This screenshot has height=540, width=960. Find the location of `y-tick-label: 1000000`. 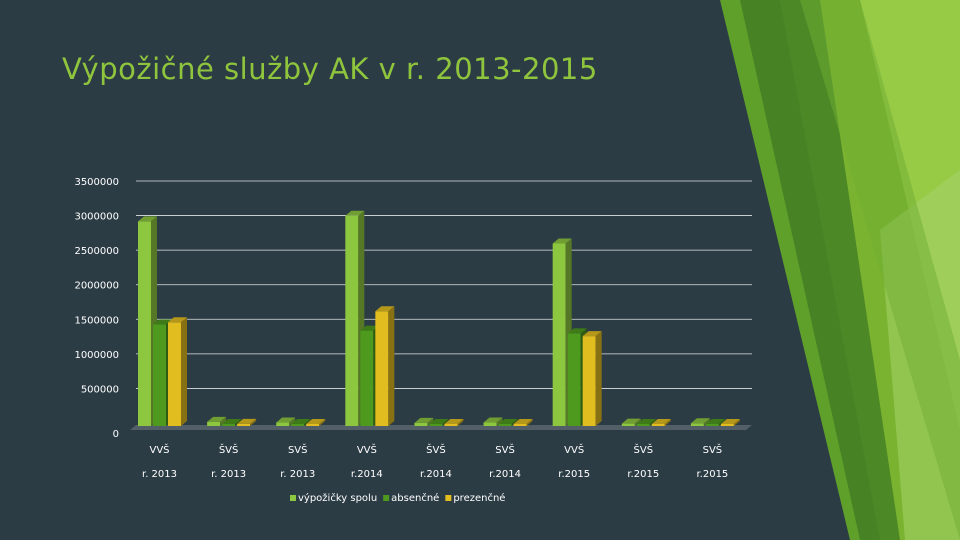

y-tick-label: 1000000 is located at coordinates (96, 355).